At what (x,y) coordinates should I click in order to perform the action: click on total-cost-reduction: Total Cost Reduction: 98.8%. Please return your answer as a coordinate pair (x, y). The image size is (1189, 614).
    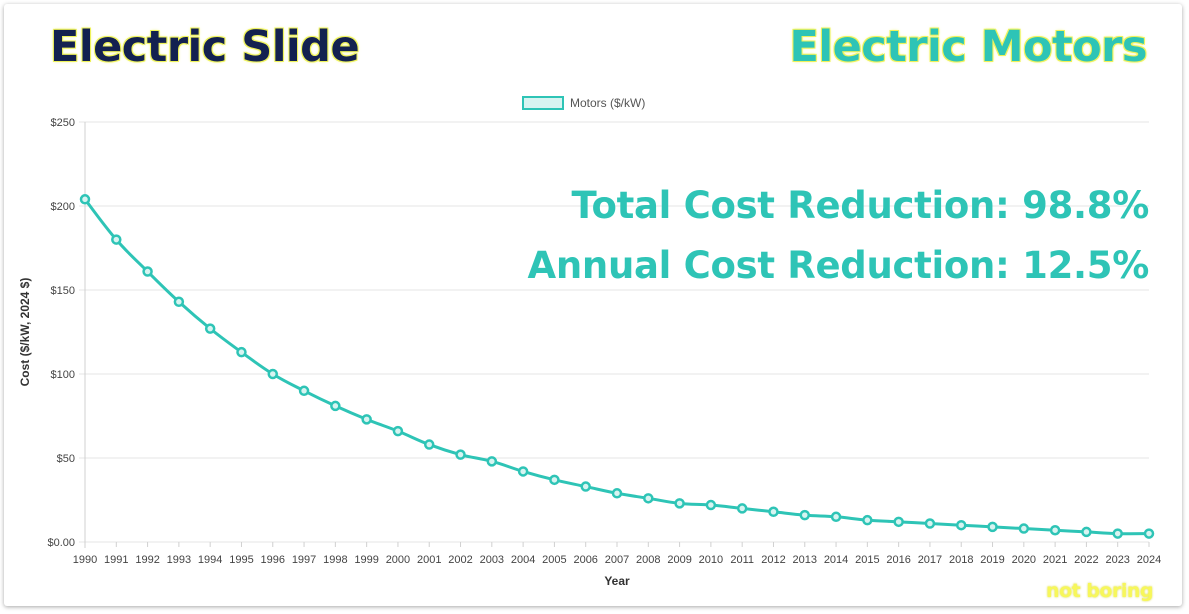
    Looking at the image, I should click on (860, 205).